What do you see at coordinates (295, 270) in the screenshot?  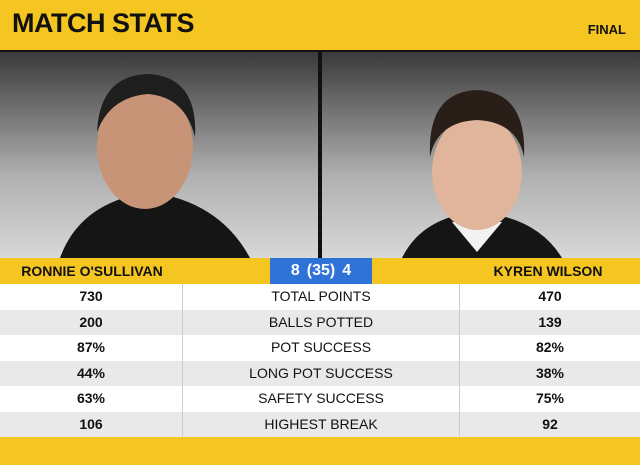 I see `score: 8` at bounding box center [295, 270].